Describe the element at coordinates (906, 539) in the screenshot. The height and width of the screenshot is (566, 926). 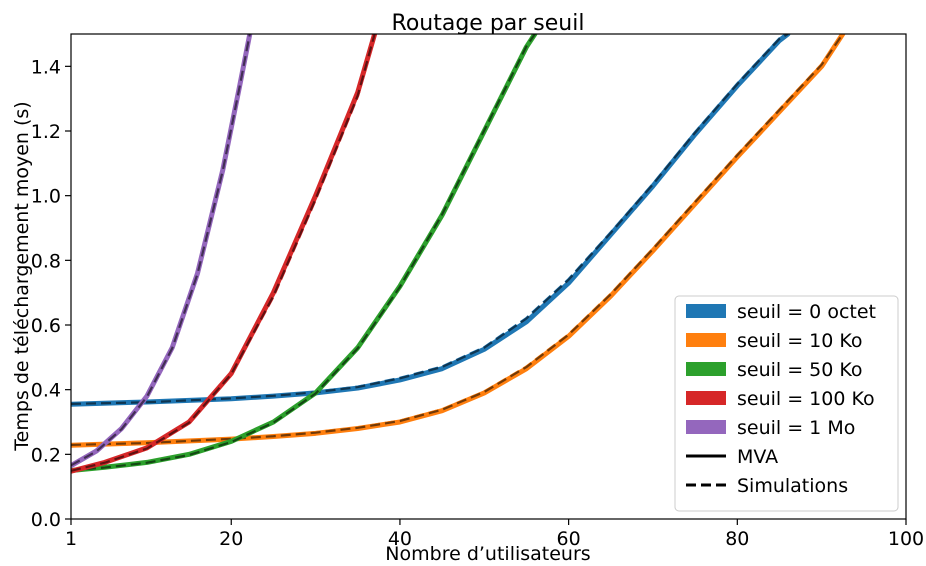
I see `x-tick-label: 100` at that location.